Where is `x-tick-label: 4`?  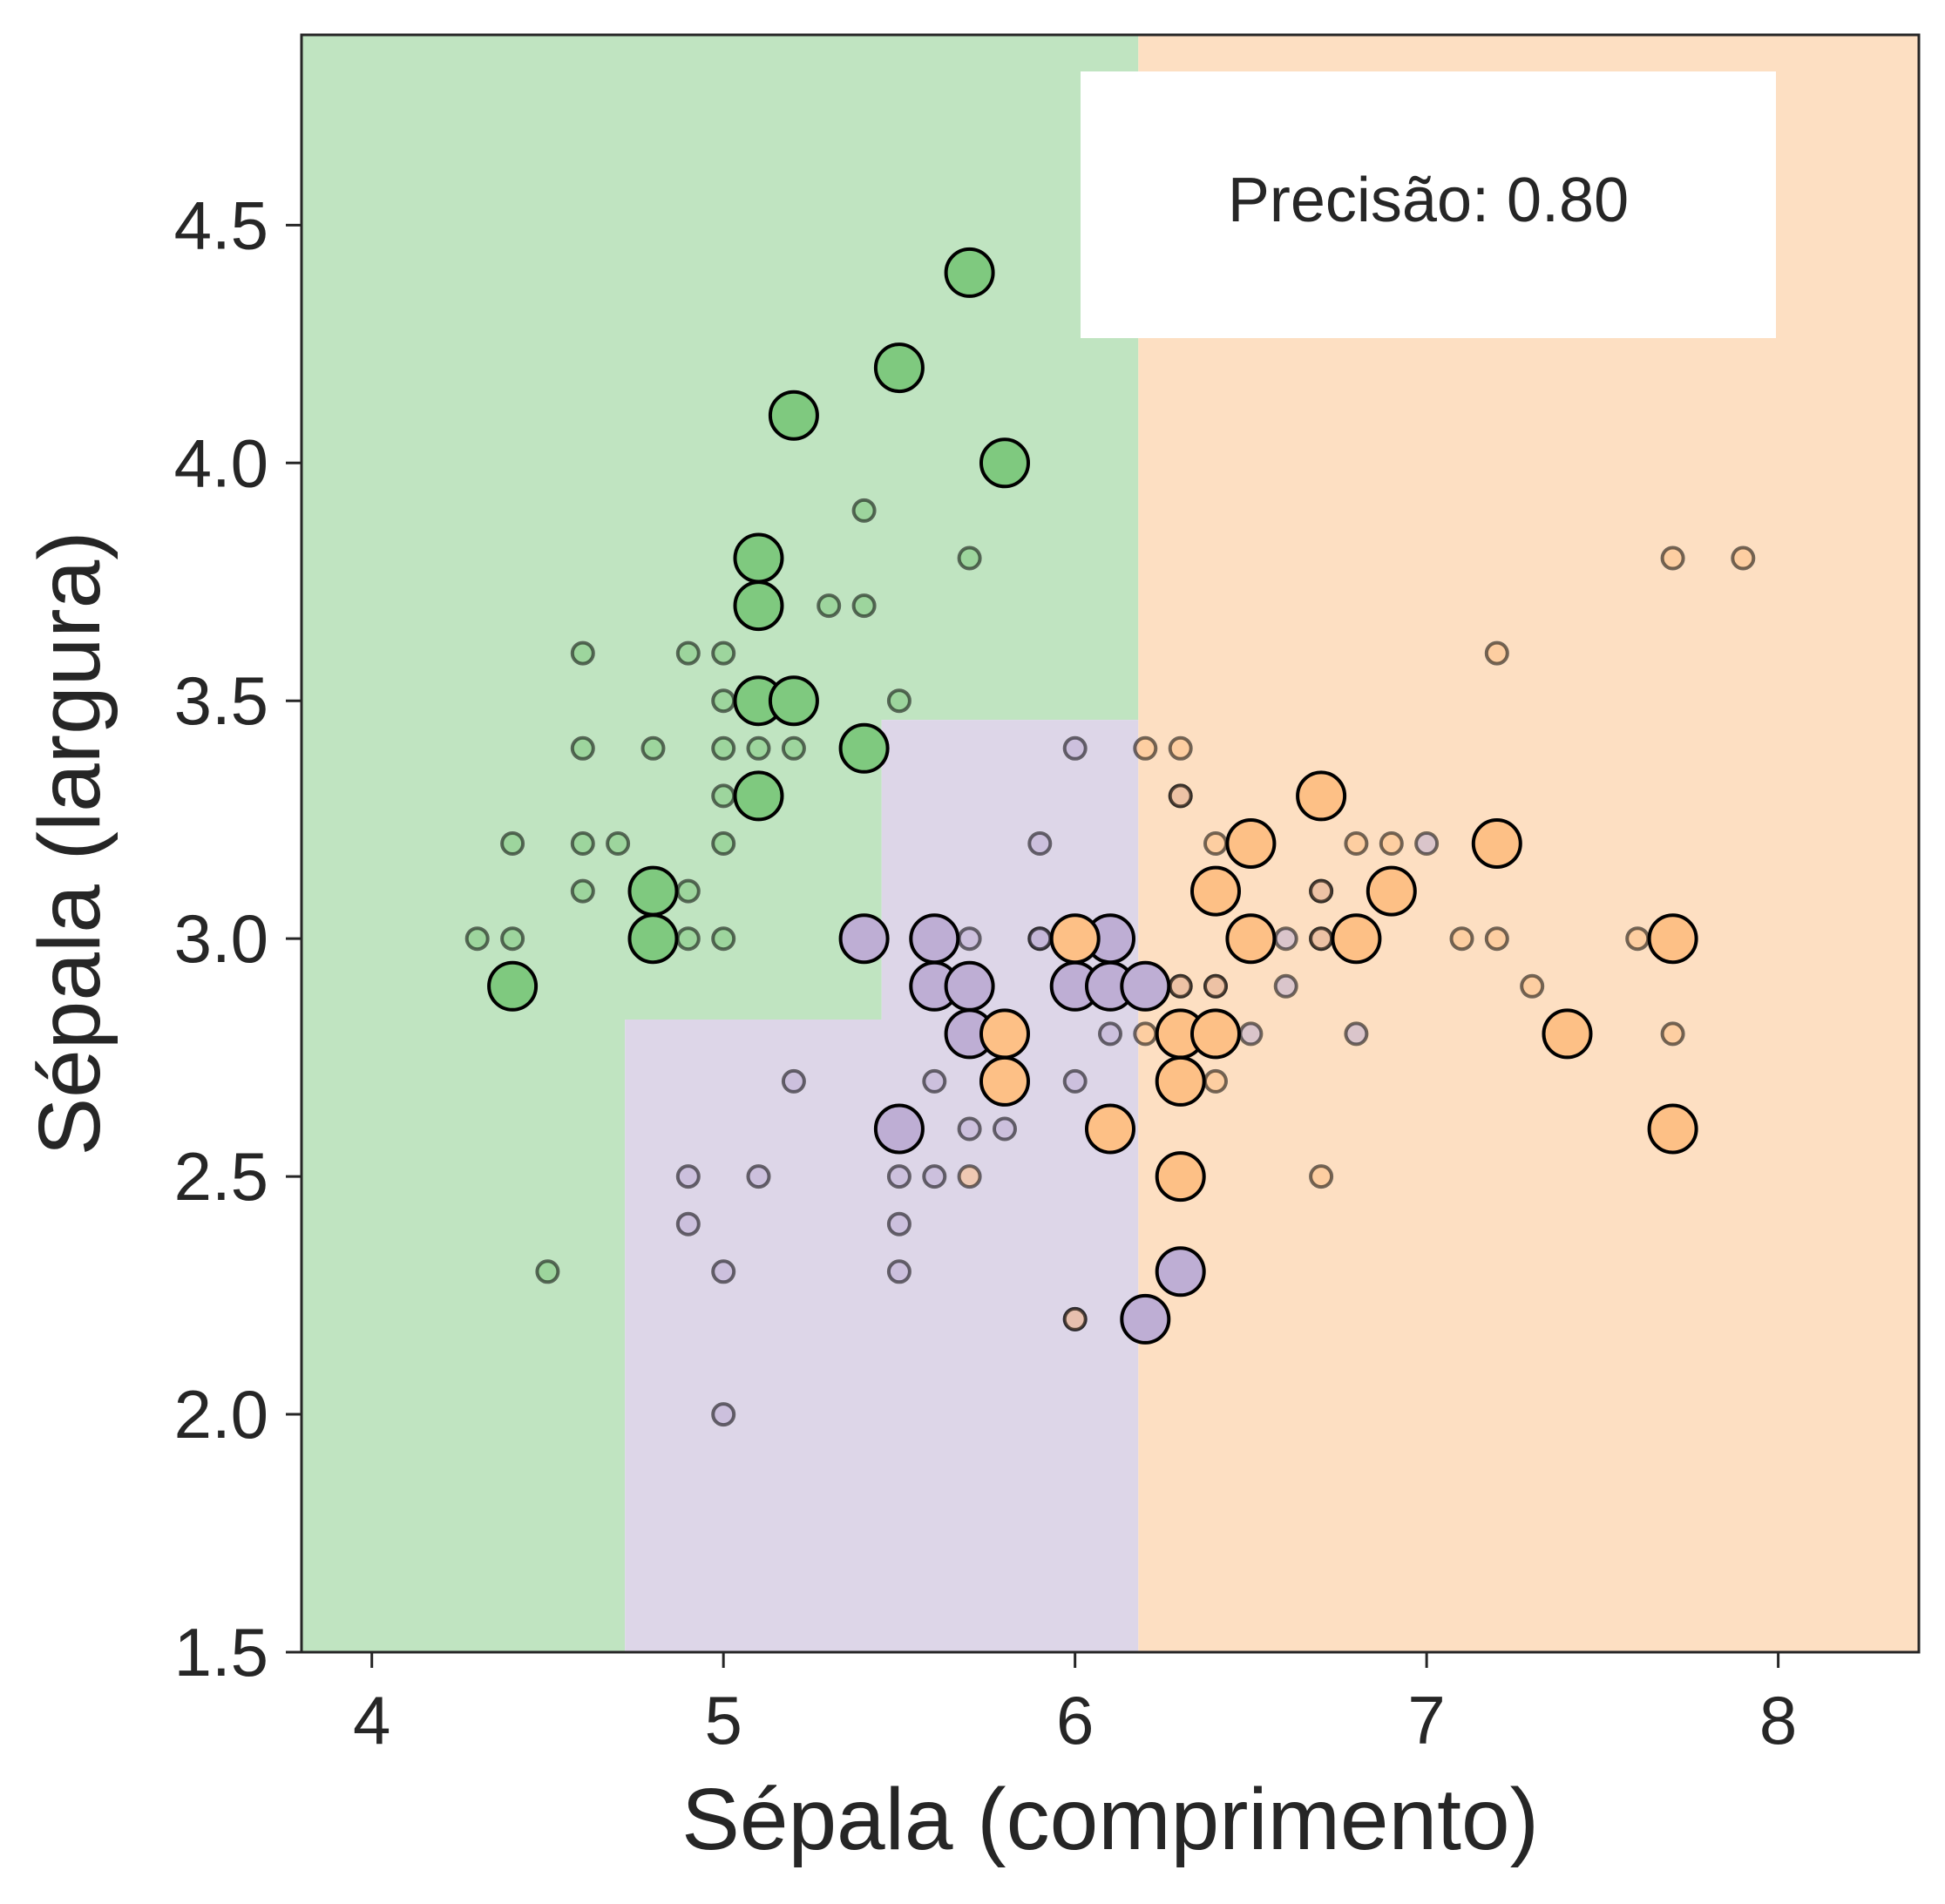
x-tick-label: 4 is located at coordinates (371, 1720).